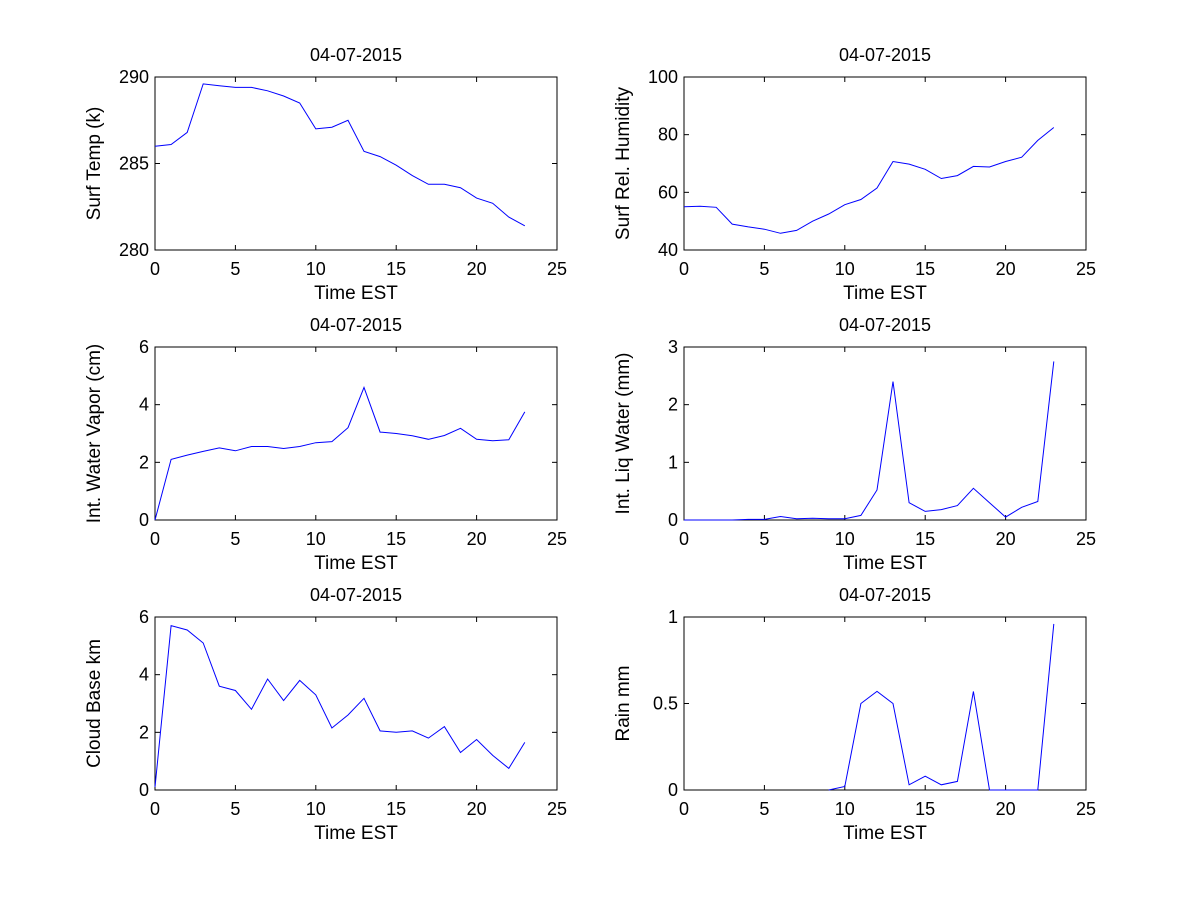 This screenshot has width=1200, height=900. What do you see at coordinates (94, 164) in the screenshot?
I see `y-axis-label: Surf Temp (k)` at bounding box center [94, 164].